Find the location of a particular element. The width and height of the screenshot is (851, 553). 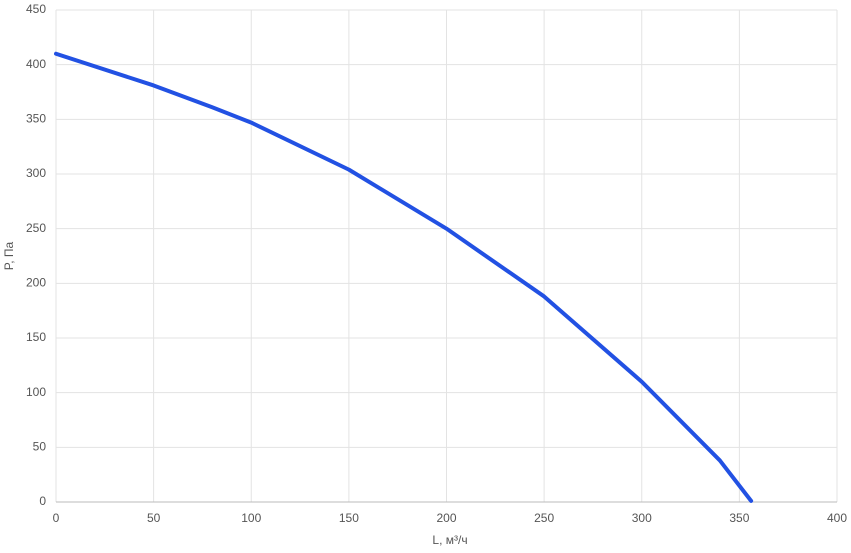

x-tick-label: 200 is located at coordinates (446, 518).